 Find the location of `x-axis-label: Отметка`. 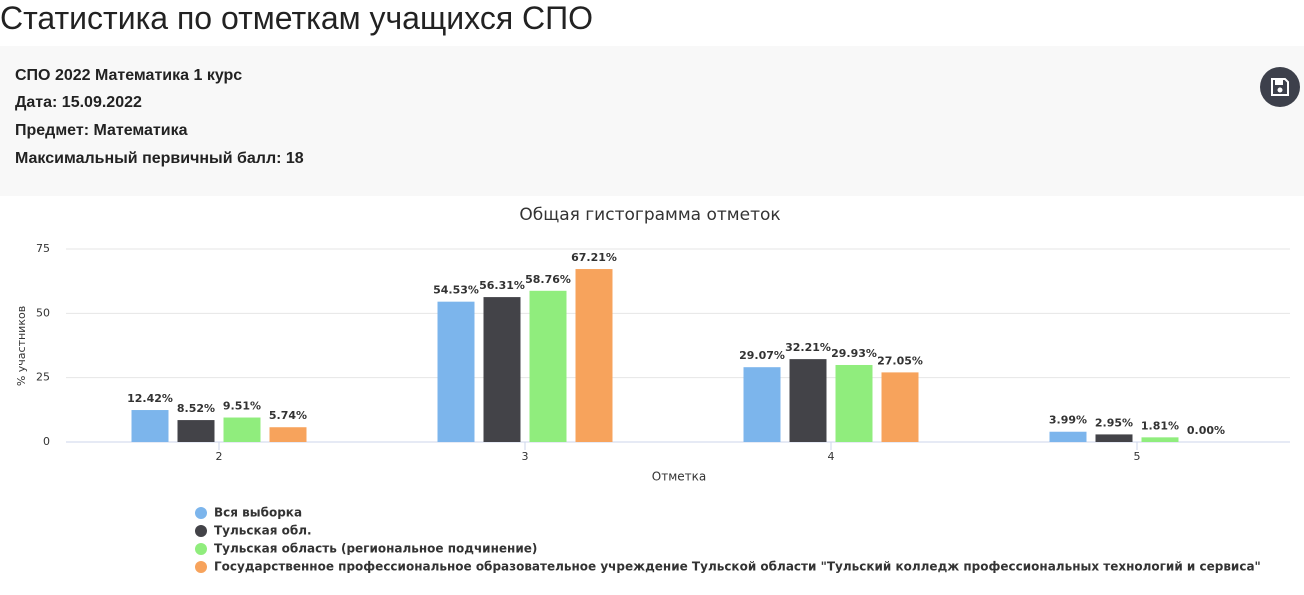

x-axis-label: Отметка is located at coordinates (679, 477).